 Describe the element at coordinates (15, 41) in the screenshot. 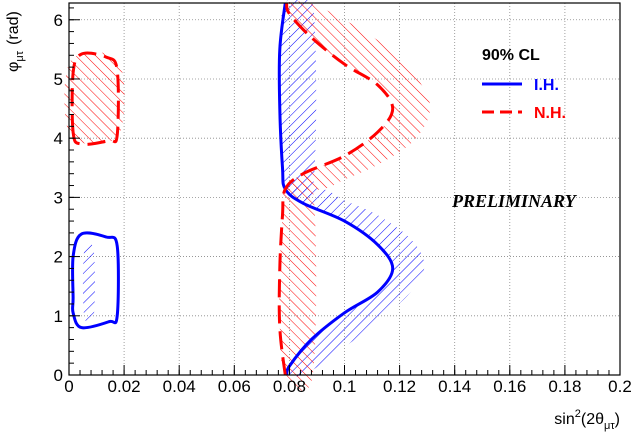

I see `y-axis-title: φμτ(rad)` at that location.